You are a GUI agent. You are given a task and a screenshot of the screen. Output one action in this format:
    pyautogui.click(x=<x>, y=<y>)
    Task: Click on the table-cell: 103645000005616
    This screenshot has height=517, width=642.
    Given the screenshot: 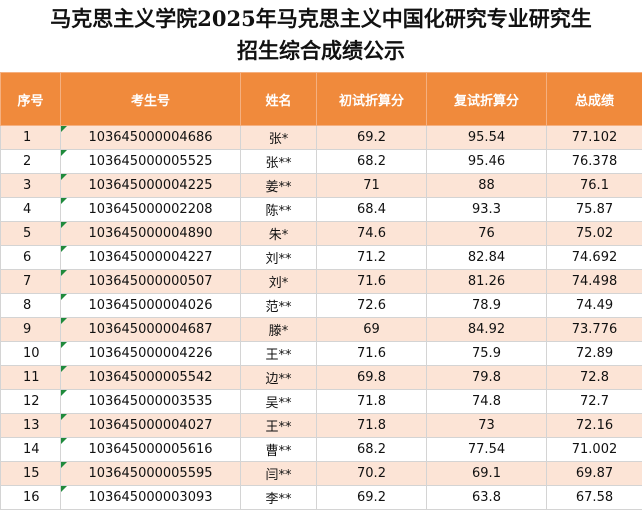 What is the action you would take?
    pyautogui.click(x=150, y=449)
    